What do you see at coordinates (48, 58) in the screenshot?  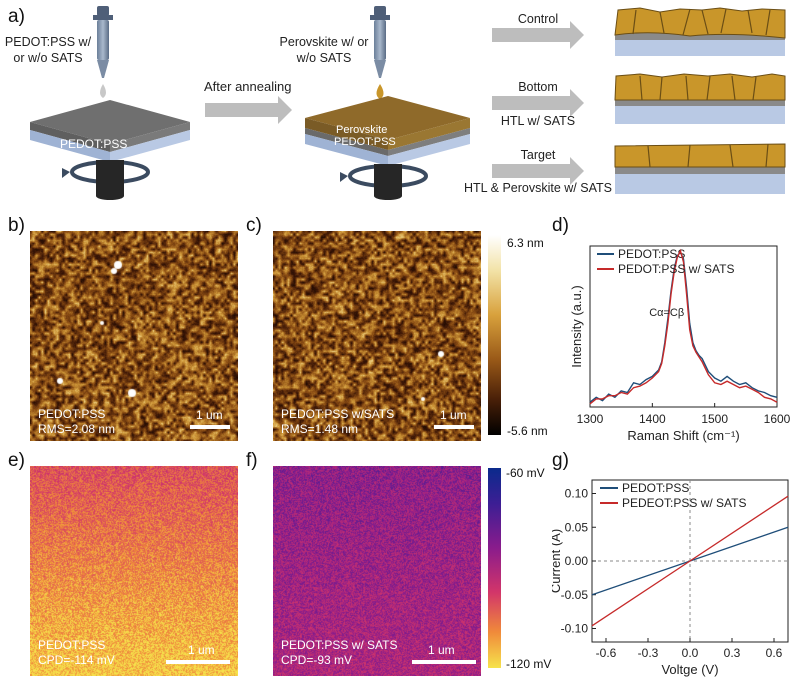 I see `step1-caption-line2: or w/o SATS` at bounding box center [48, 58].